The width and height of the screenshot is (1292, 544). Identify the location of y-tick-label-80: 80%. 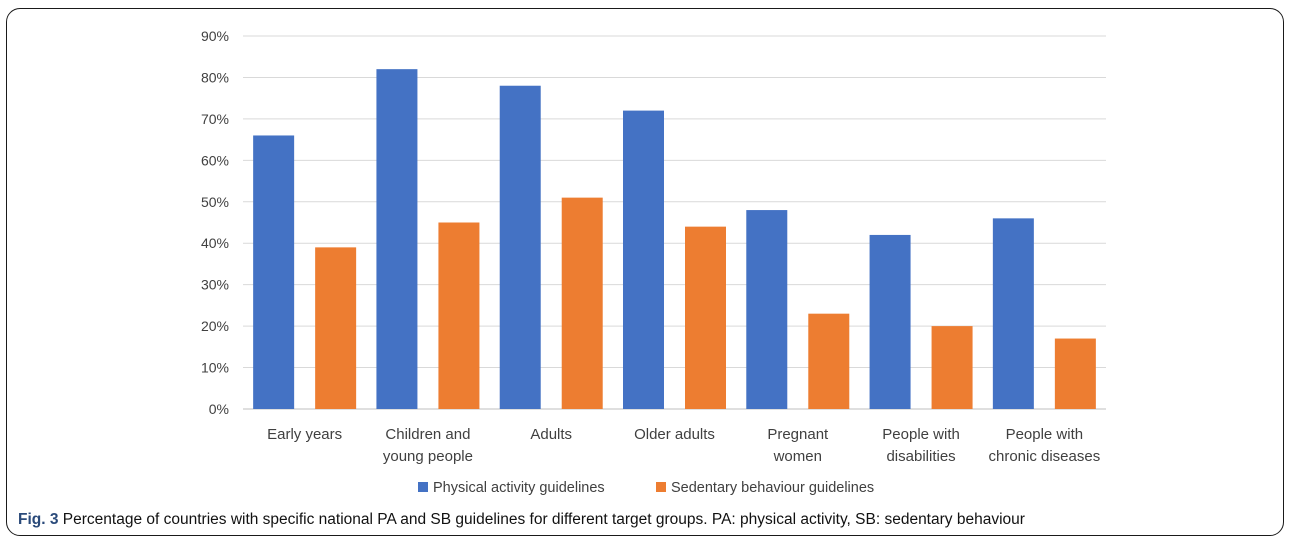
(215, 77).